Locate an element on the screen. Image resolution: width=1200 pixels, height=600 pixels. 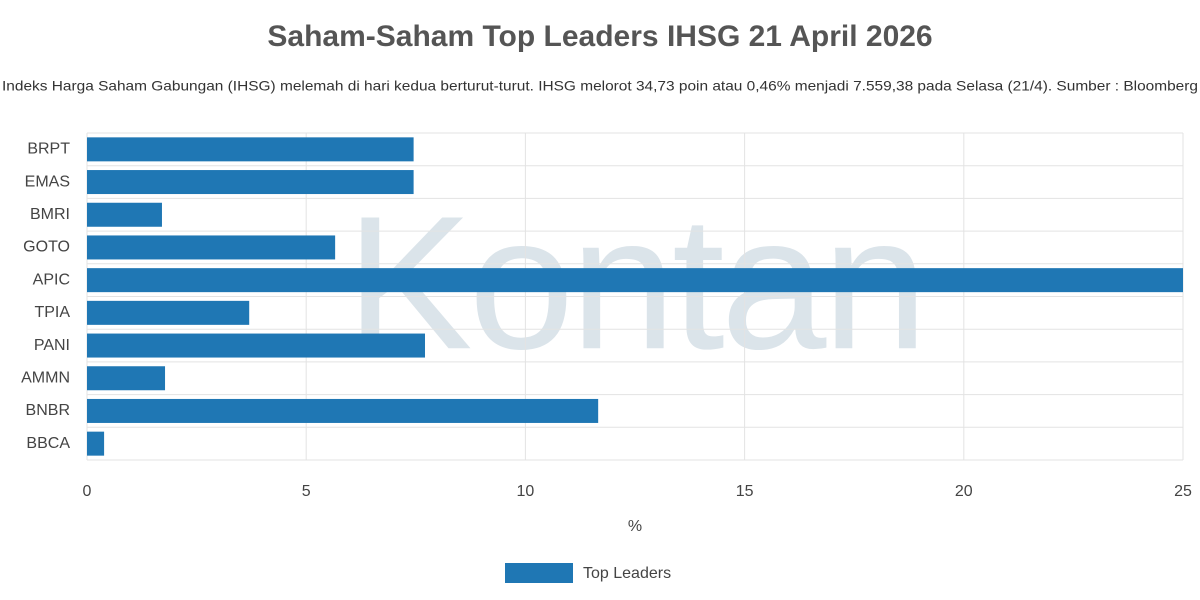
x-axis-label: % is located at coordinates (635, 526).